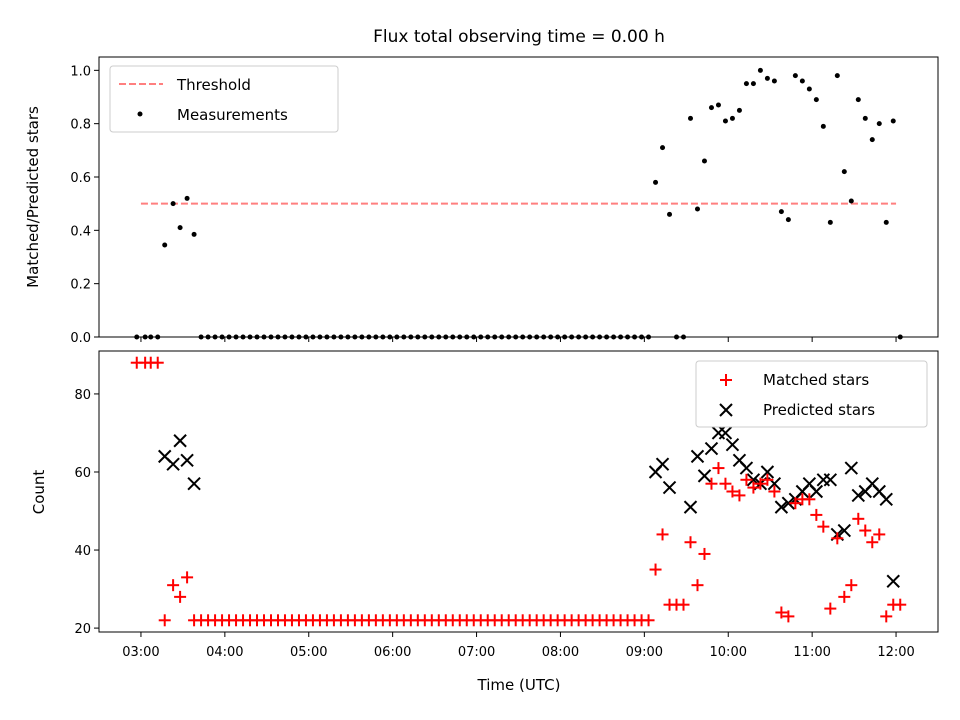 The image size is (960, 720). I want to click on matched-legend-swatch, so click(726, 380).